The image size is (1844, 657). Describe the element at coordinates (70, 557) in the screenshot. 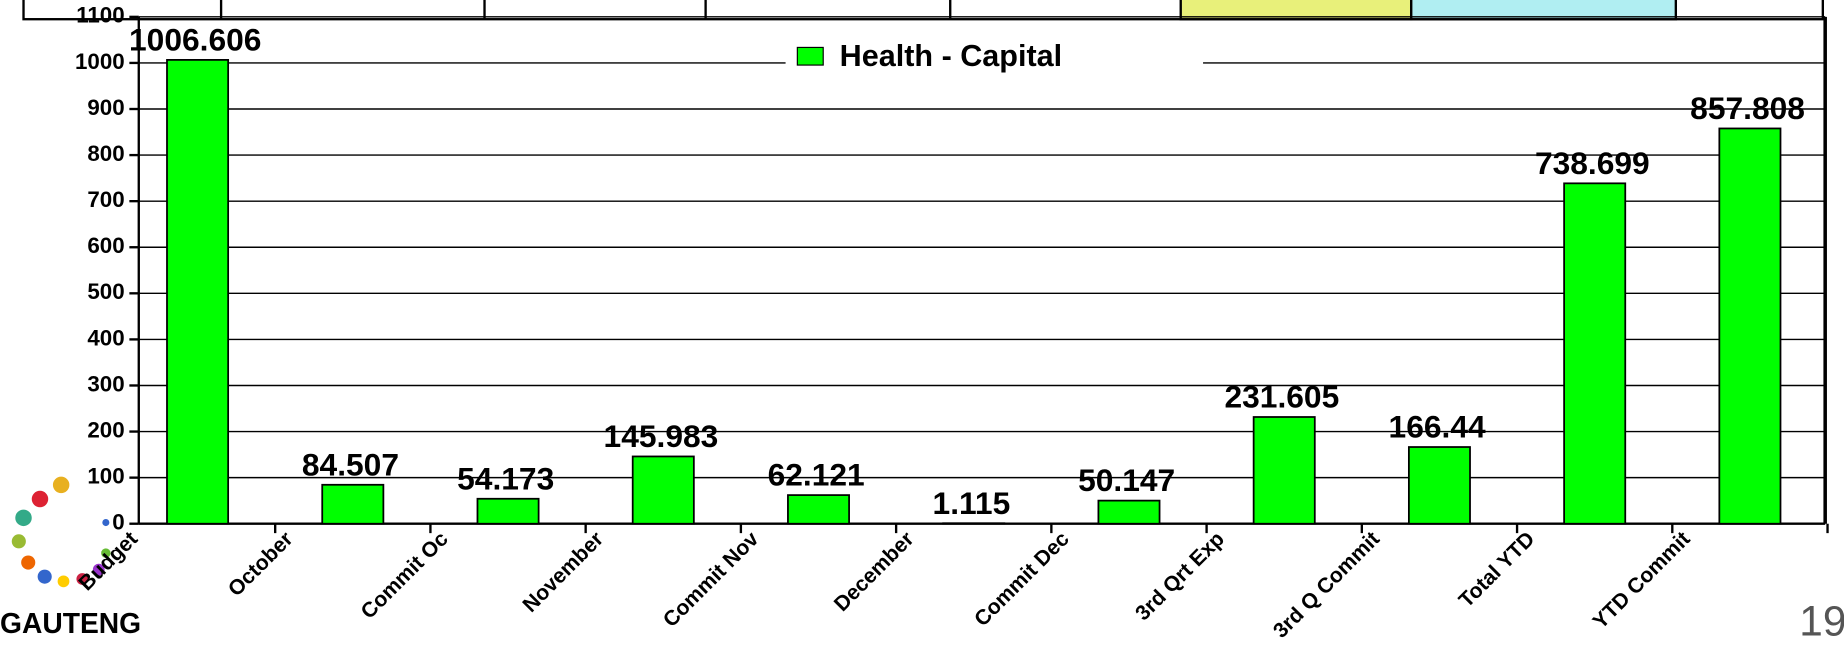

I see `logo: GAUTENG` at that location.